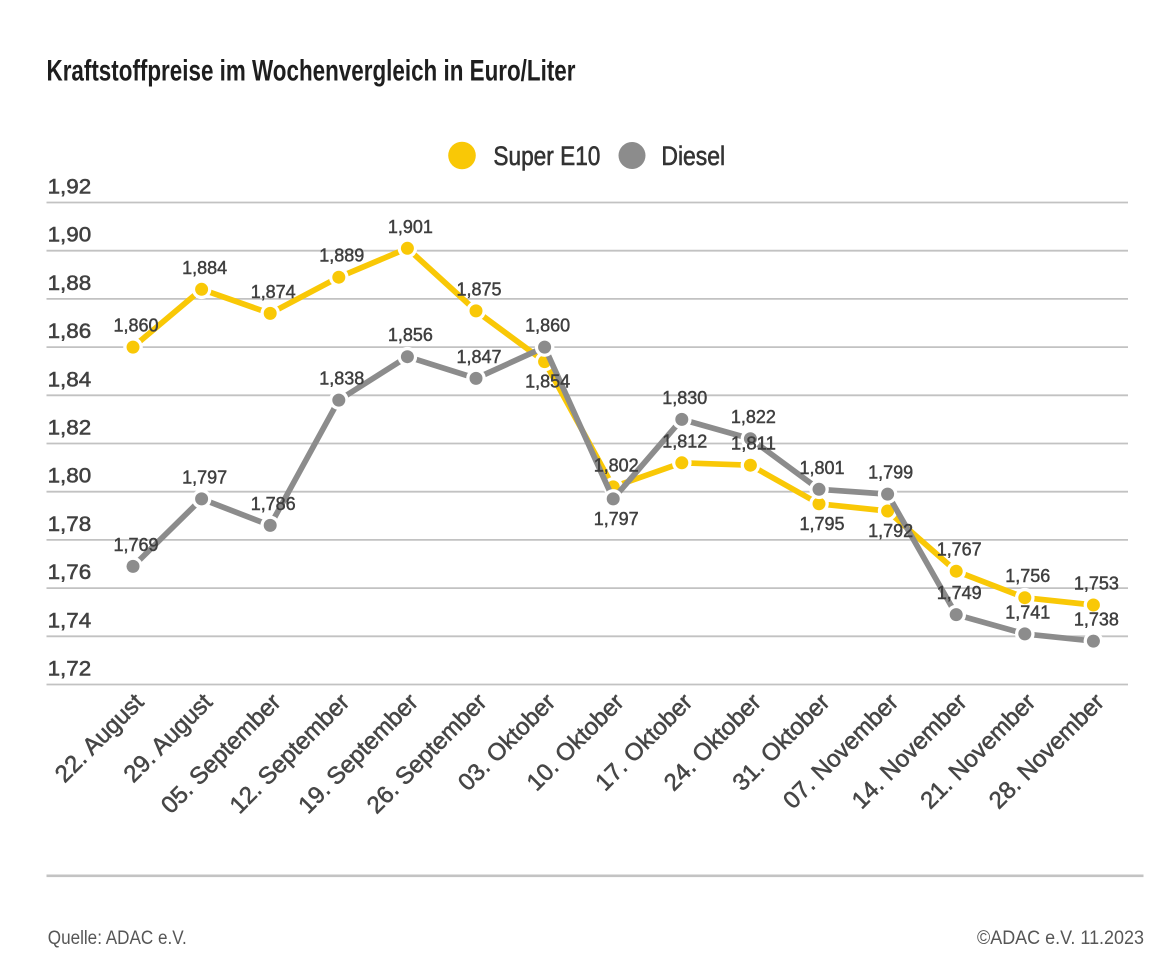 This screenshot has width=1156, height=977. I want to click on svg-text: 1,76, so click(70, 572).